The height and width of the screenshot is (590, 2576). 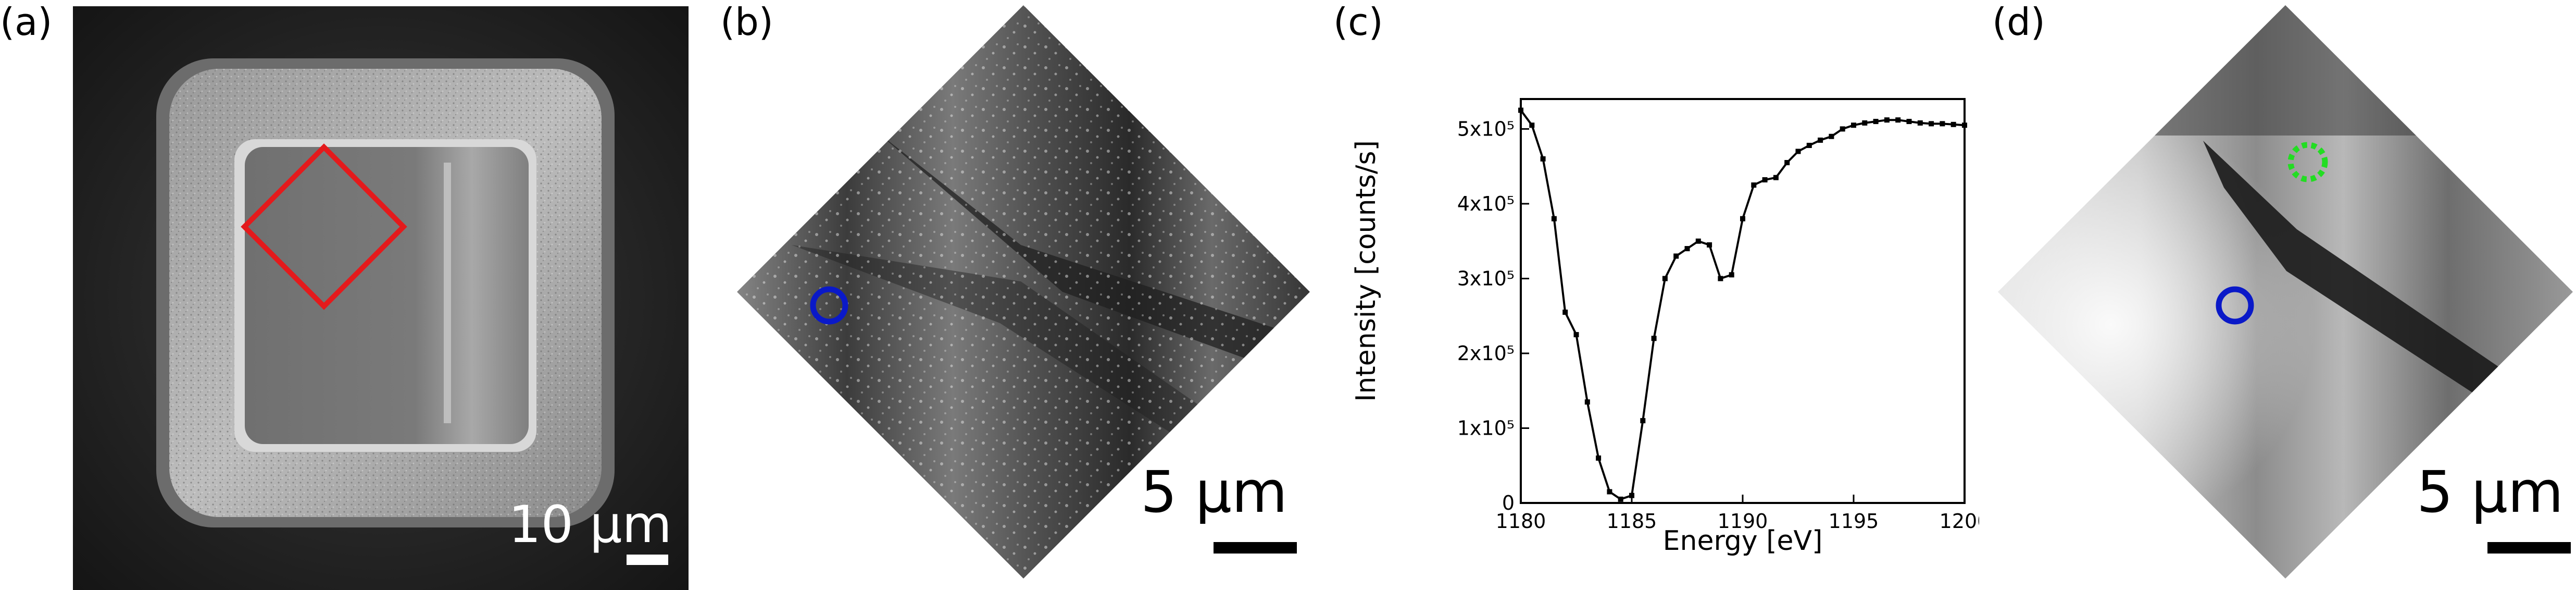 I want to click on x-axis-label: Energy [eV], so click(x=1743, y=541).